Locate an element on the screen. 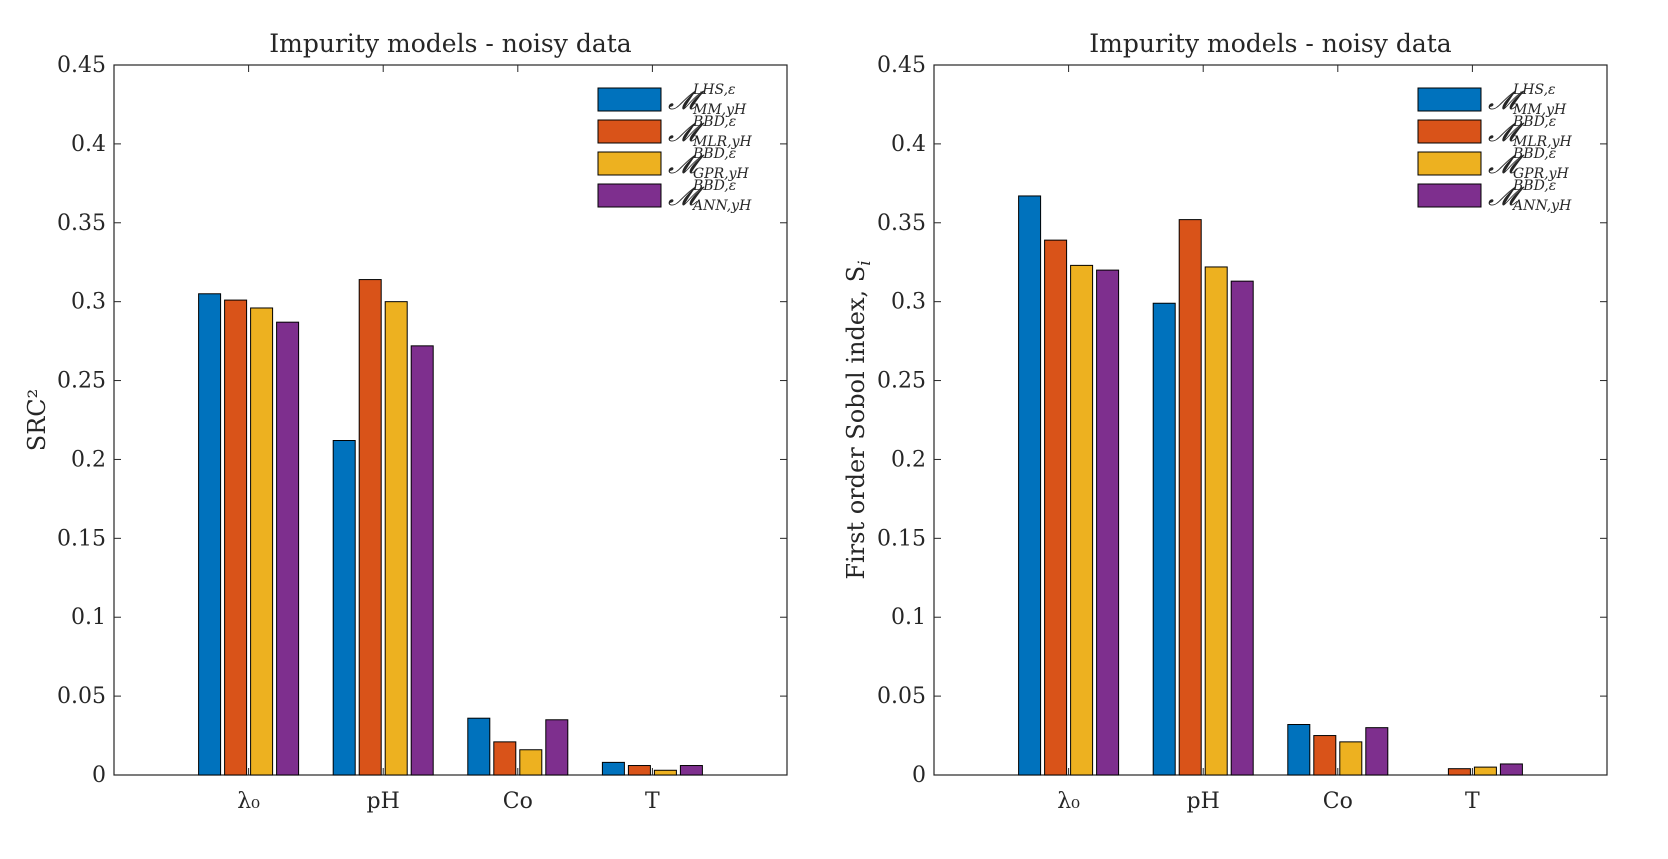  y-axis-label-text: First order Sobol index, S is located at coordinates (856, 423).